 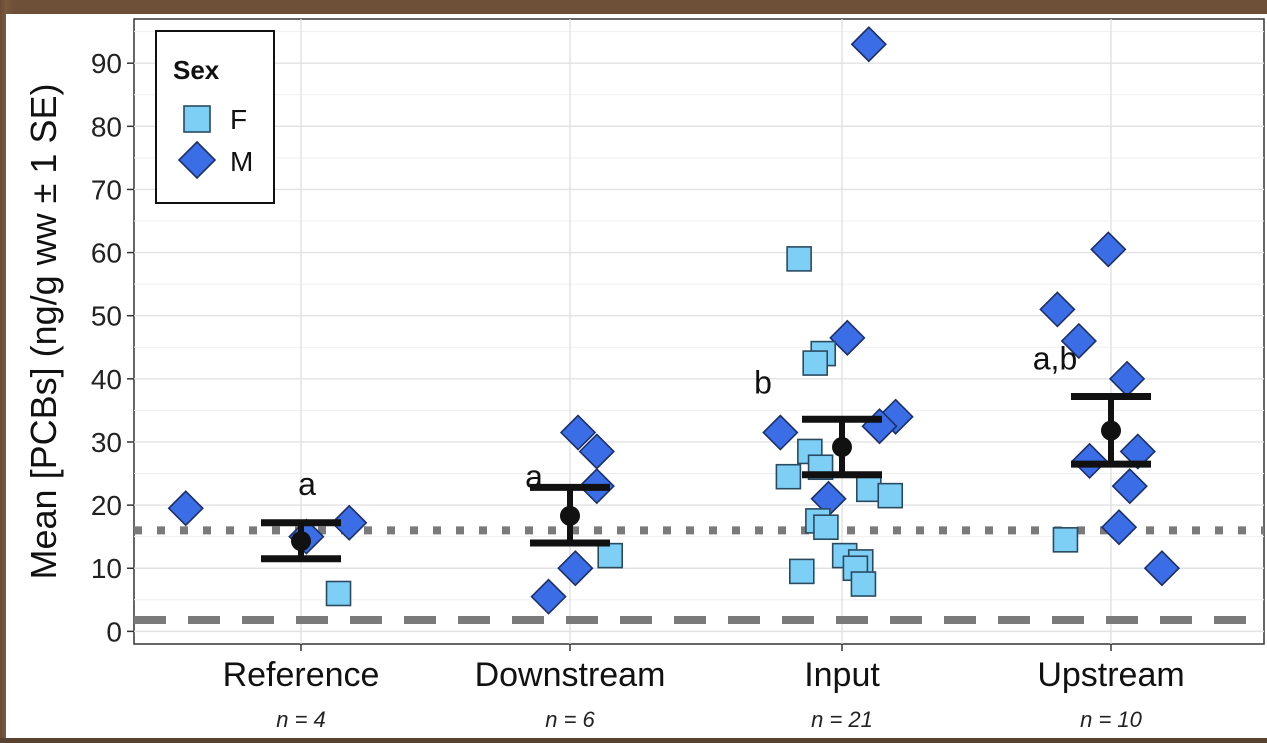 What do you see at coordinates (106, 442) in the screenshot?
I see `y-tick-label: 30` at bounding box center [106, 442].